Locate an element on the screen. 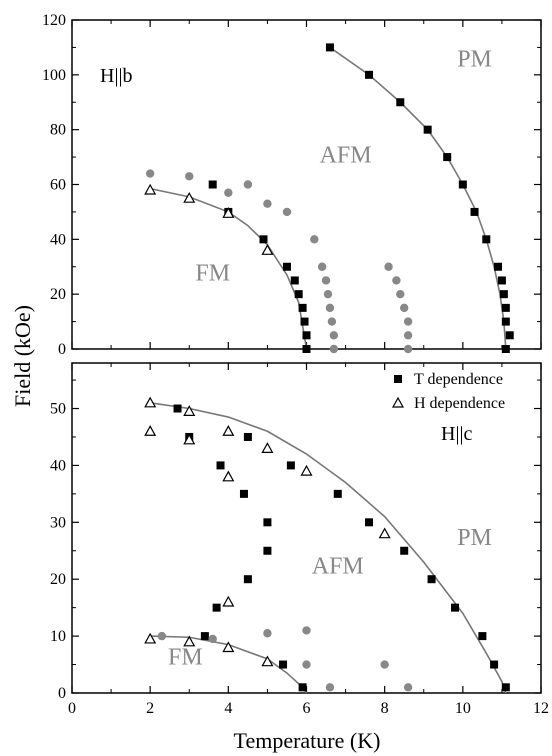 The image size is (552, 756). legend-label: T dependence is located at coordinates (458, 379).